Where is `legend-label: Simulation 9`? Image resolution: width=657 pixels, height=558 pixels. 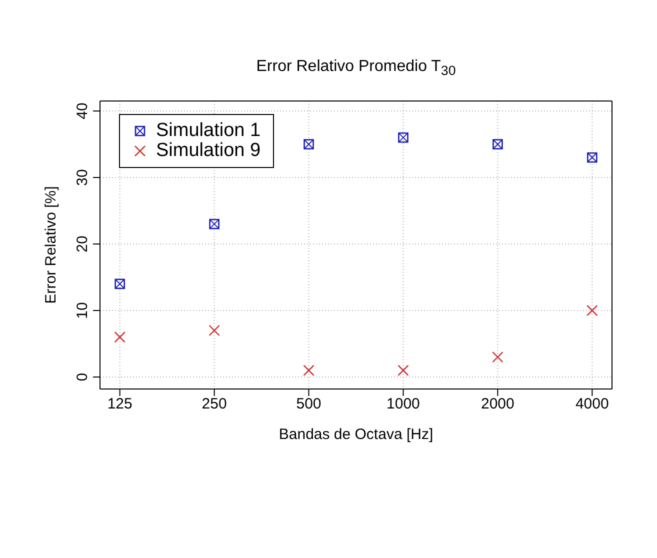
legend-label: Simulation 9 is located at coordinates (208, 150).